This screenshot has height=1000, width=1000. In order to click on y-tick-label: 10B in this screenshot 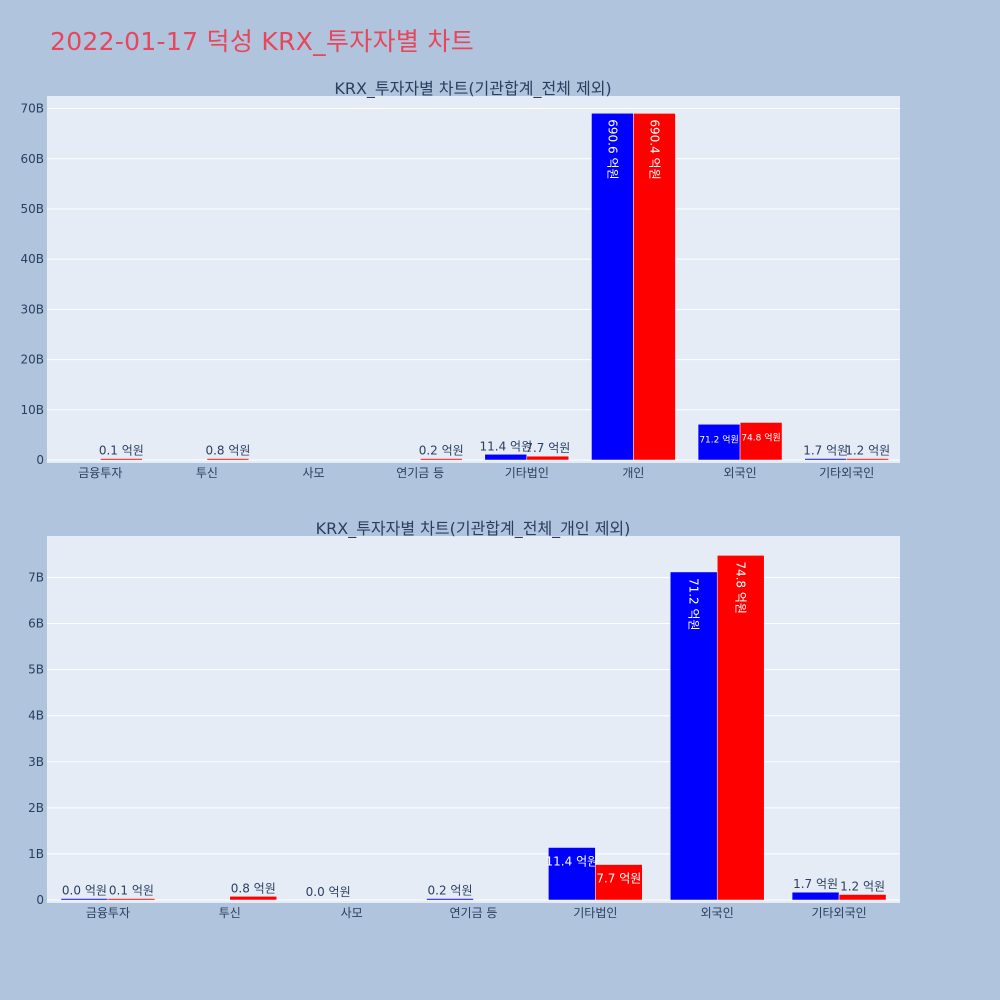, I will do `click(32, 410)`.